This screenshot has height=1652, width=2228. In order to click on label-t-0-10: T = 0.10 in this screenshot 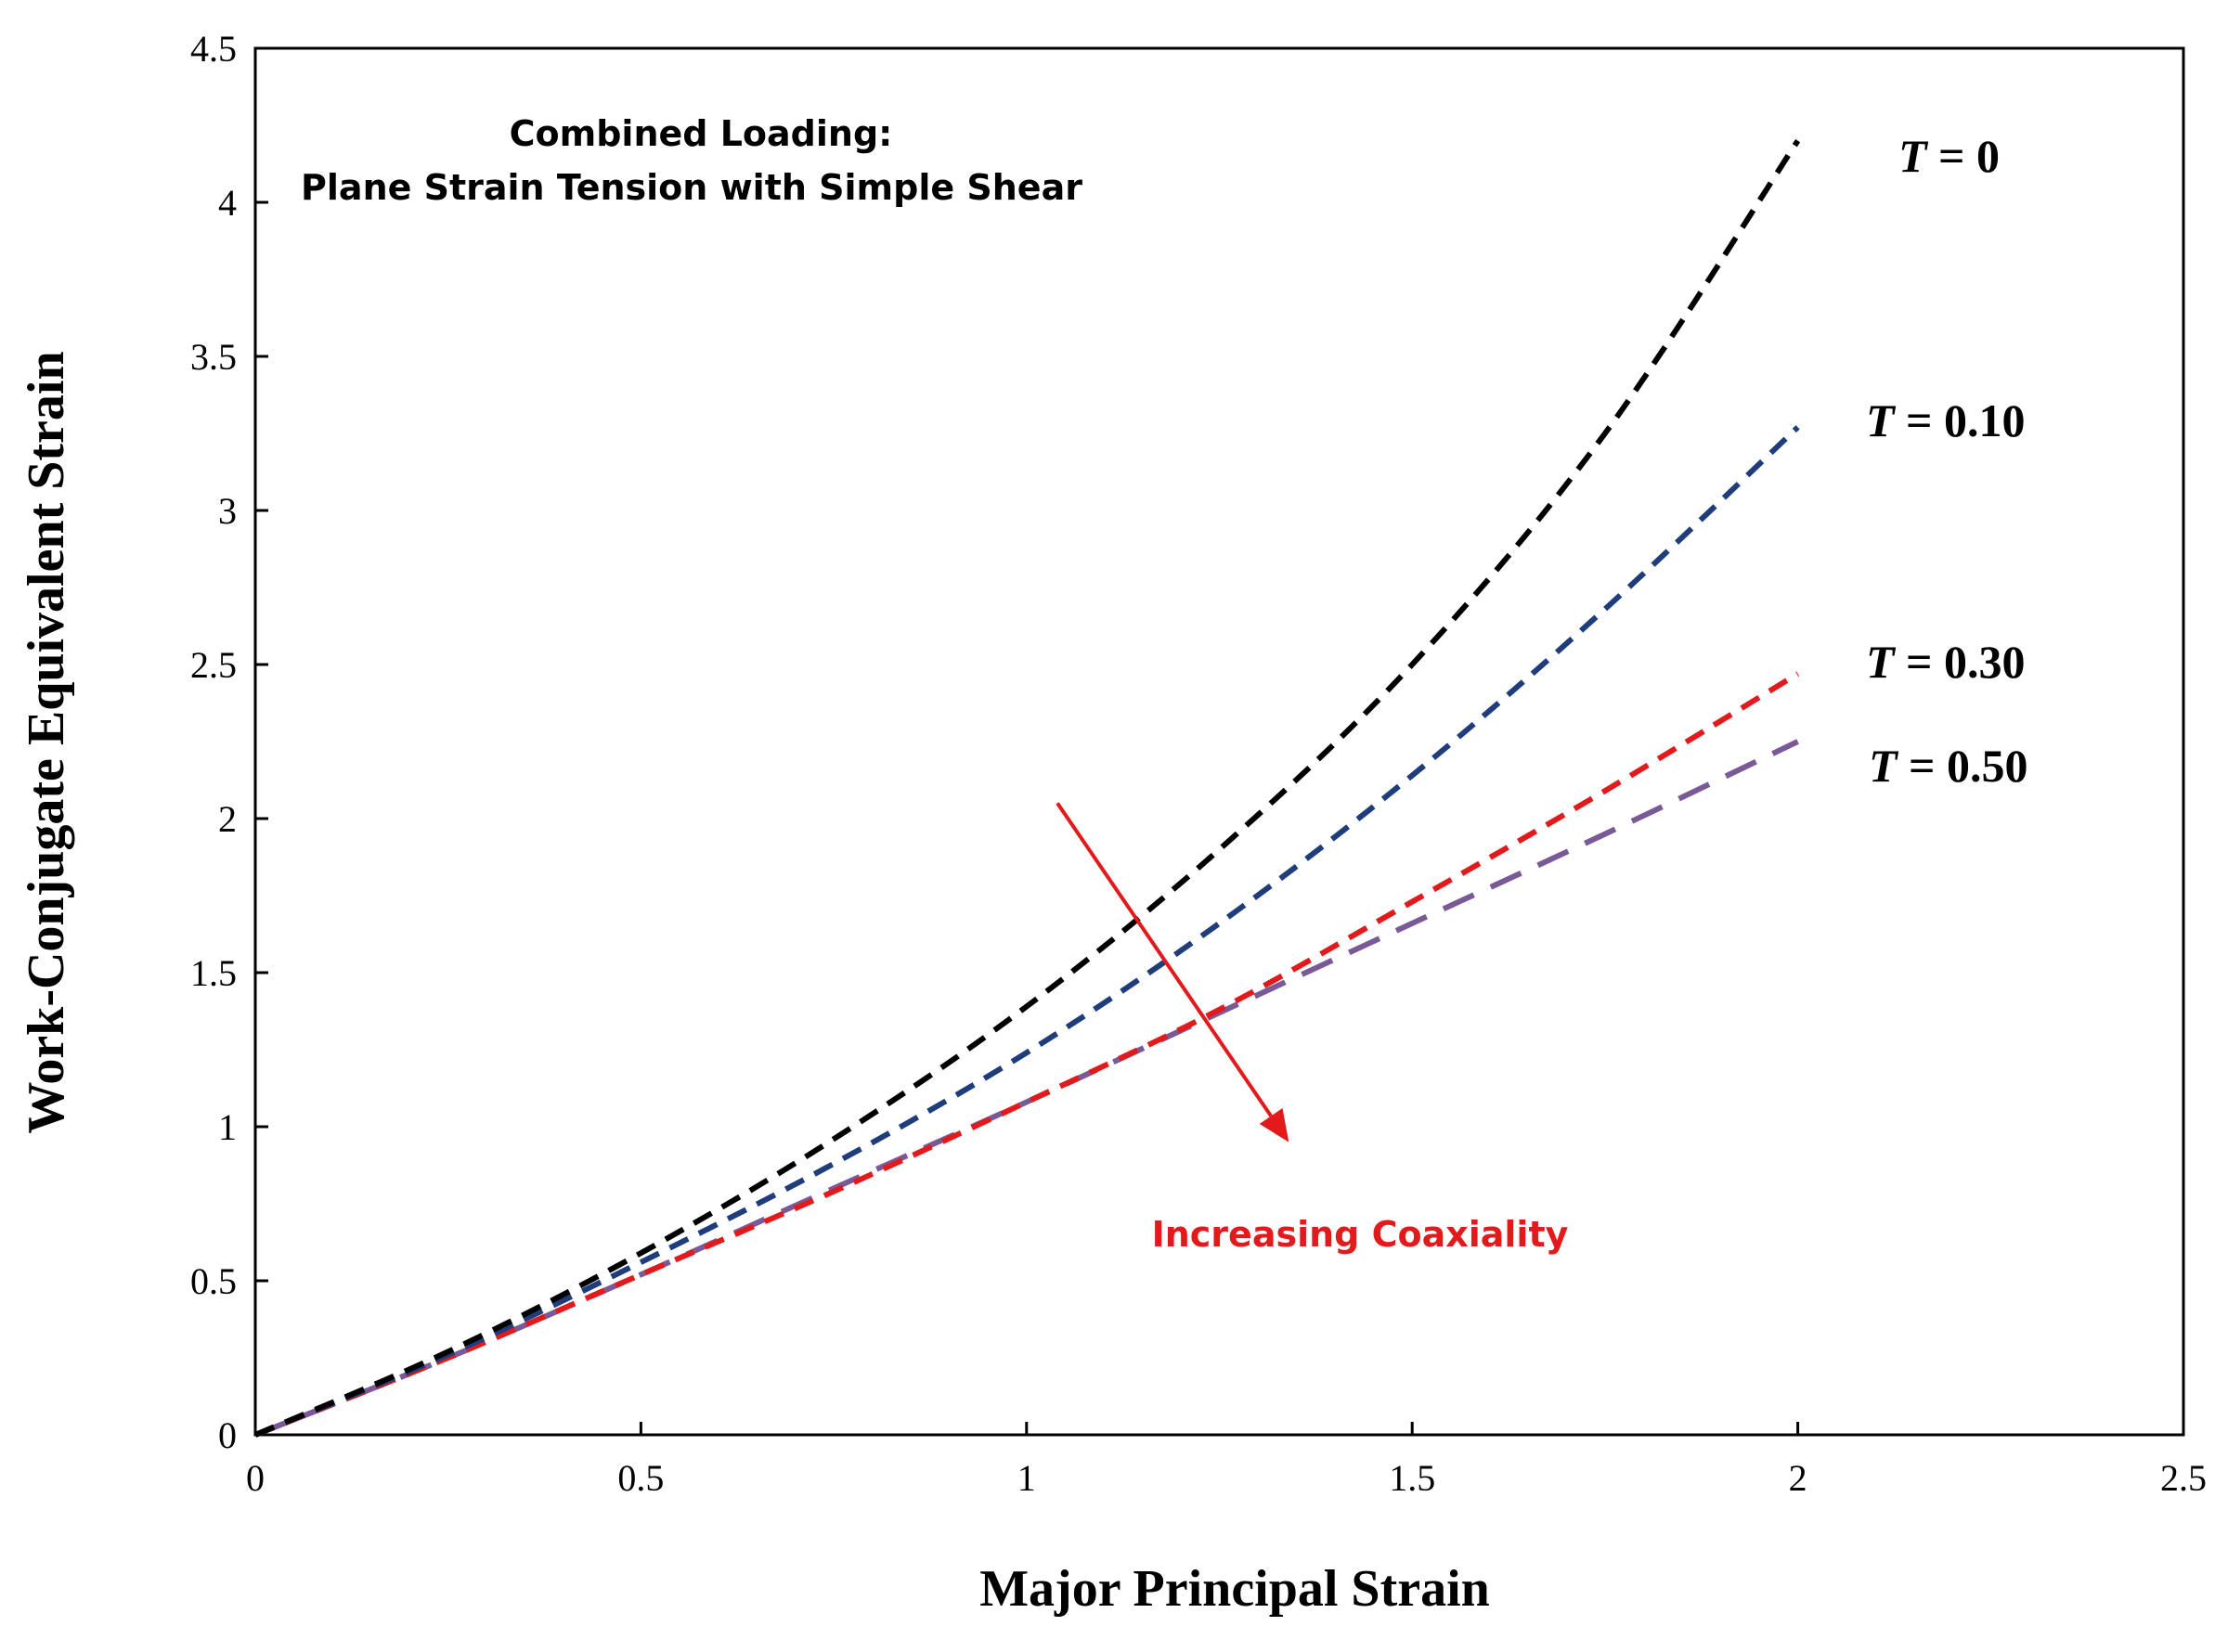, I will do `click(1946, 420)`.